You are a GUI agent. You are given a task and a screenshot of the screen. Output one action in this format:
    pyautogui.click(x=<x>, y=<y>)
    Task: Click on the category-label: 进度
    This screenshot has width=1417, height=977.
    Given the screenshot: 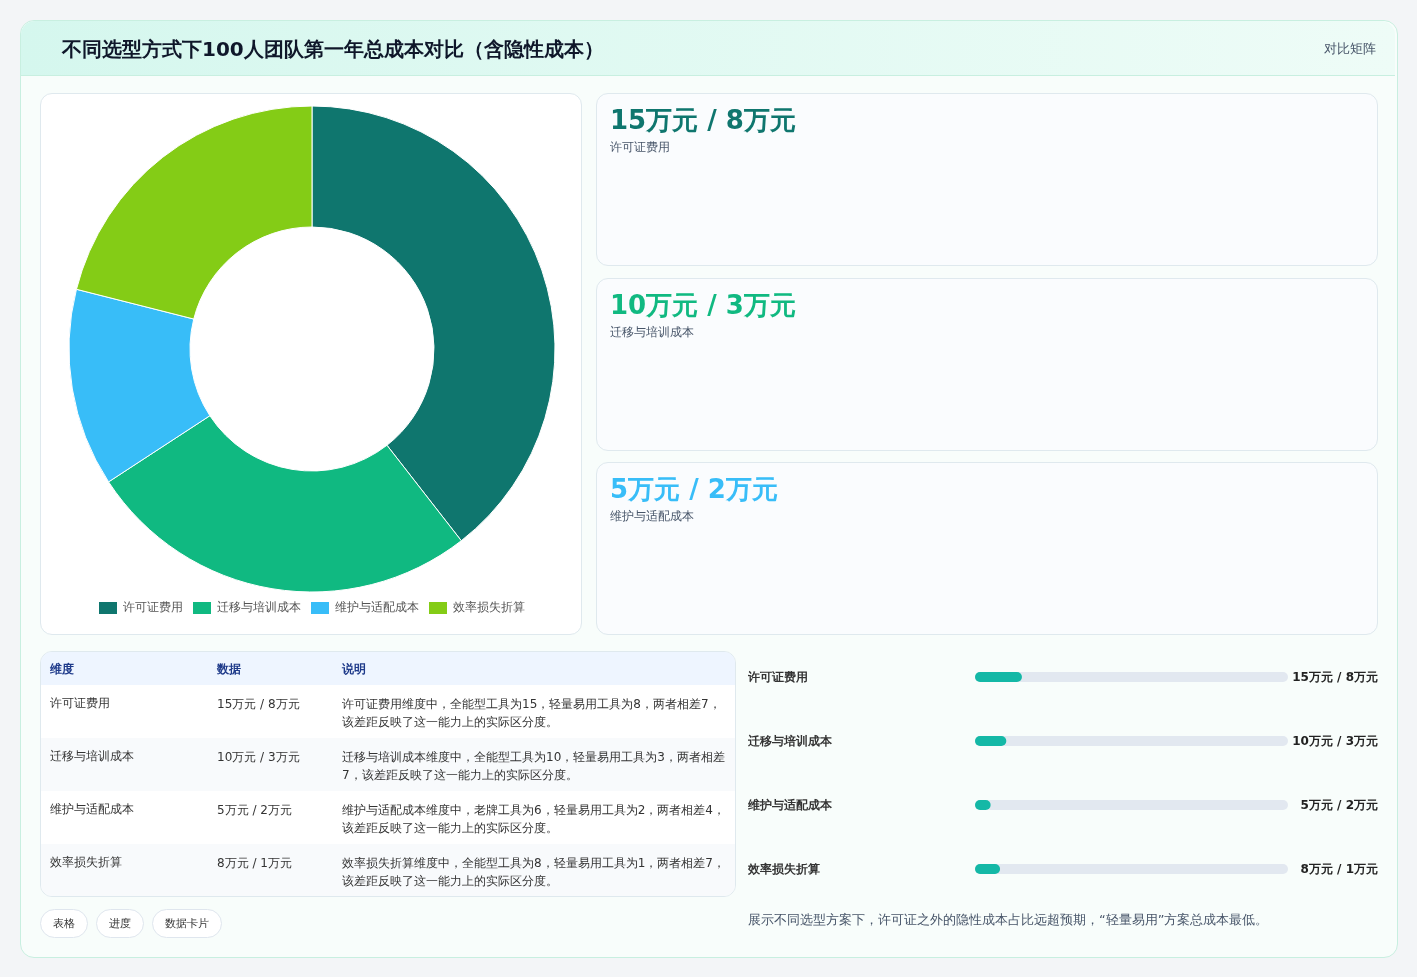 What is the action you would take?
    pyautogui.click(x=120, y=923)
    